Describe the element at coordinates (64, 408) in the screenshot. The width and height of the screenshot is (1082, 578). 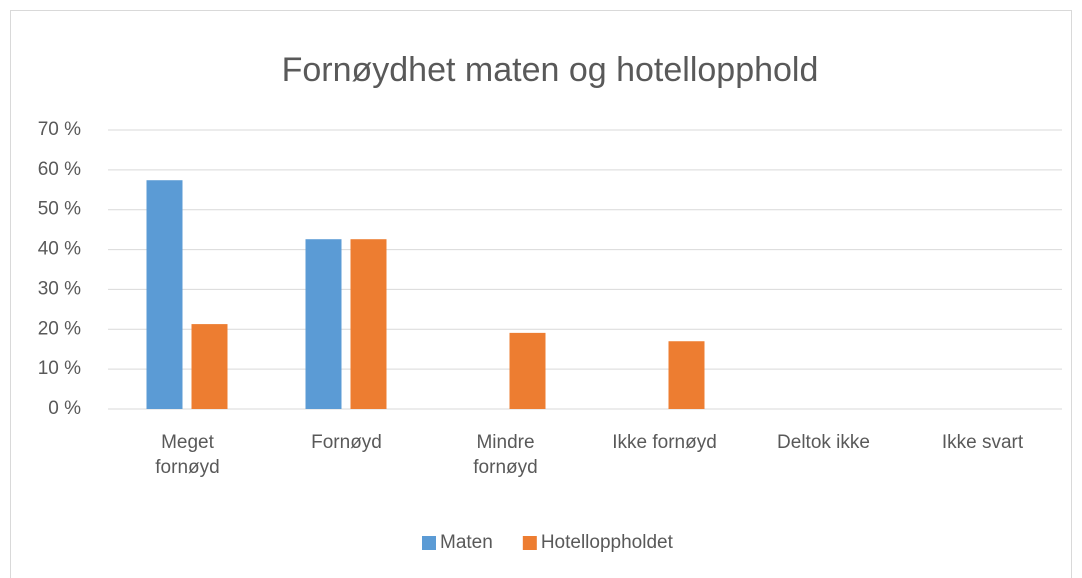
I see `y-tick-label: 0 %` at that location.